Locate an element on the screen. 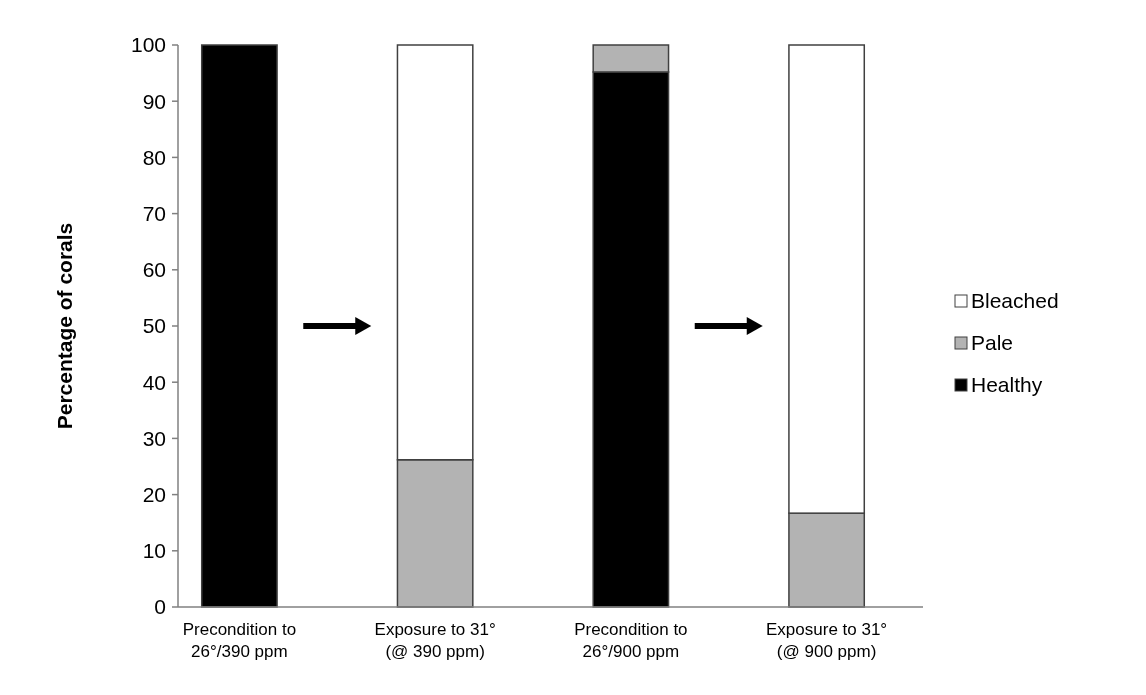  y-tick-label: 0 is located at coordinates (160, 607).